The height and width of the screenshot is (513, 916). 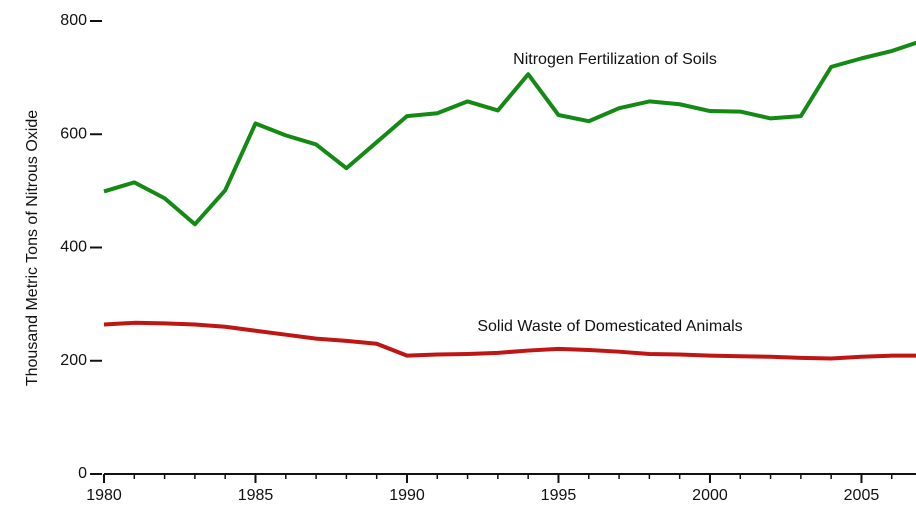 What do you see at coordinates (609, 326) in the screenshot?
I see `series-label: Solid Waste of Domesticated Animals` at bounding box center [609, 326].